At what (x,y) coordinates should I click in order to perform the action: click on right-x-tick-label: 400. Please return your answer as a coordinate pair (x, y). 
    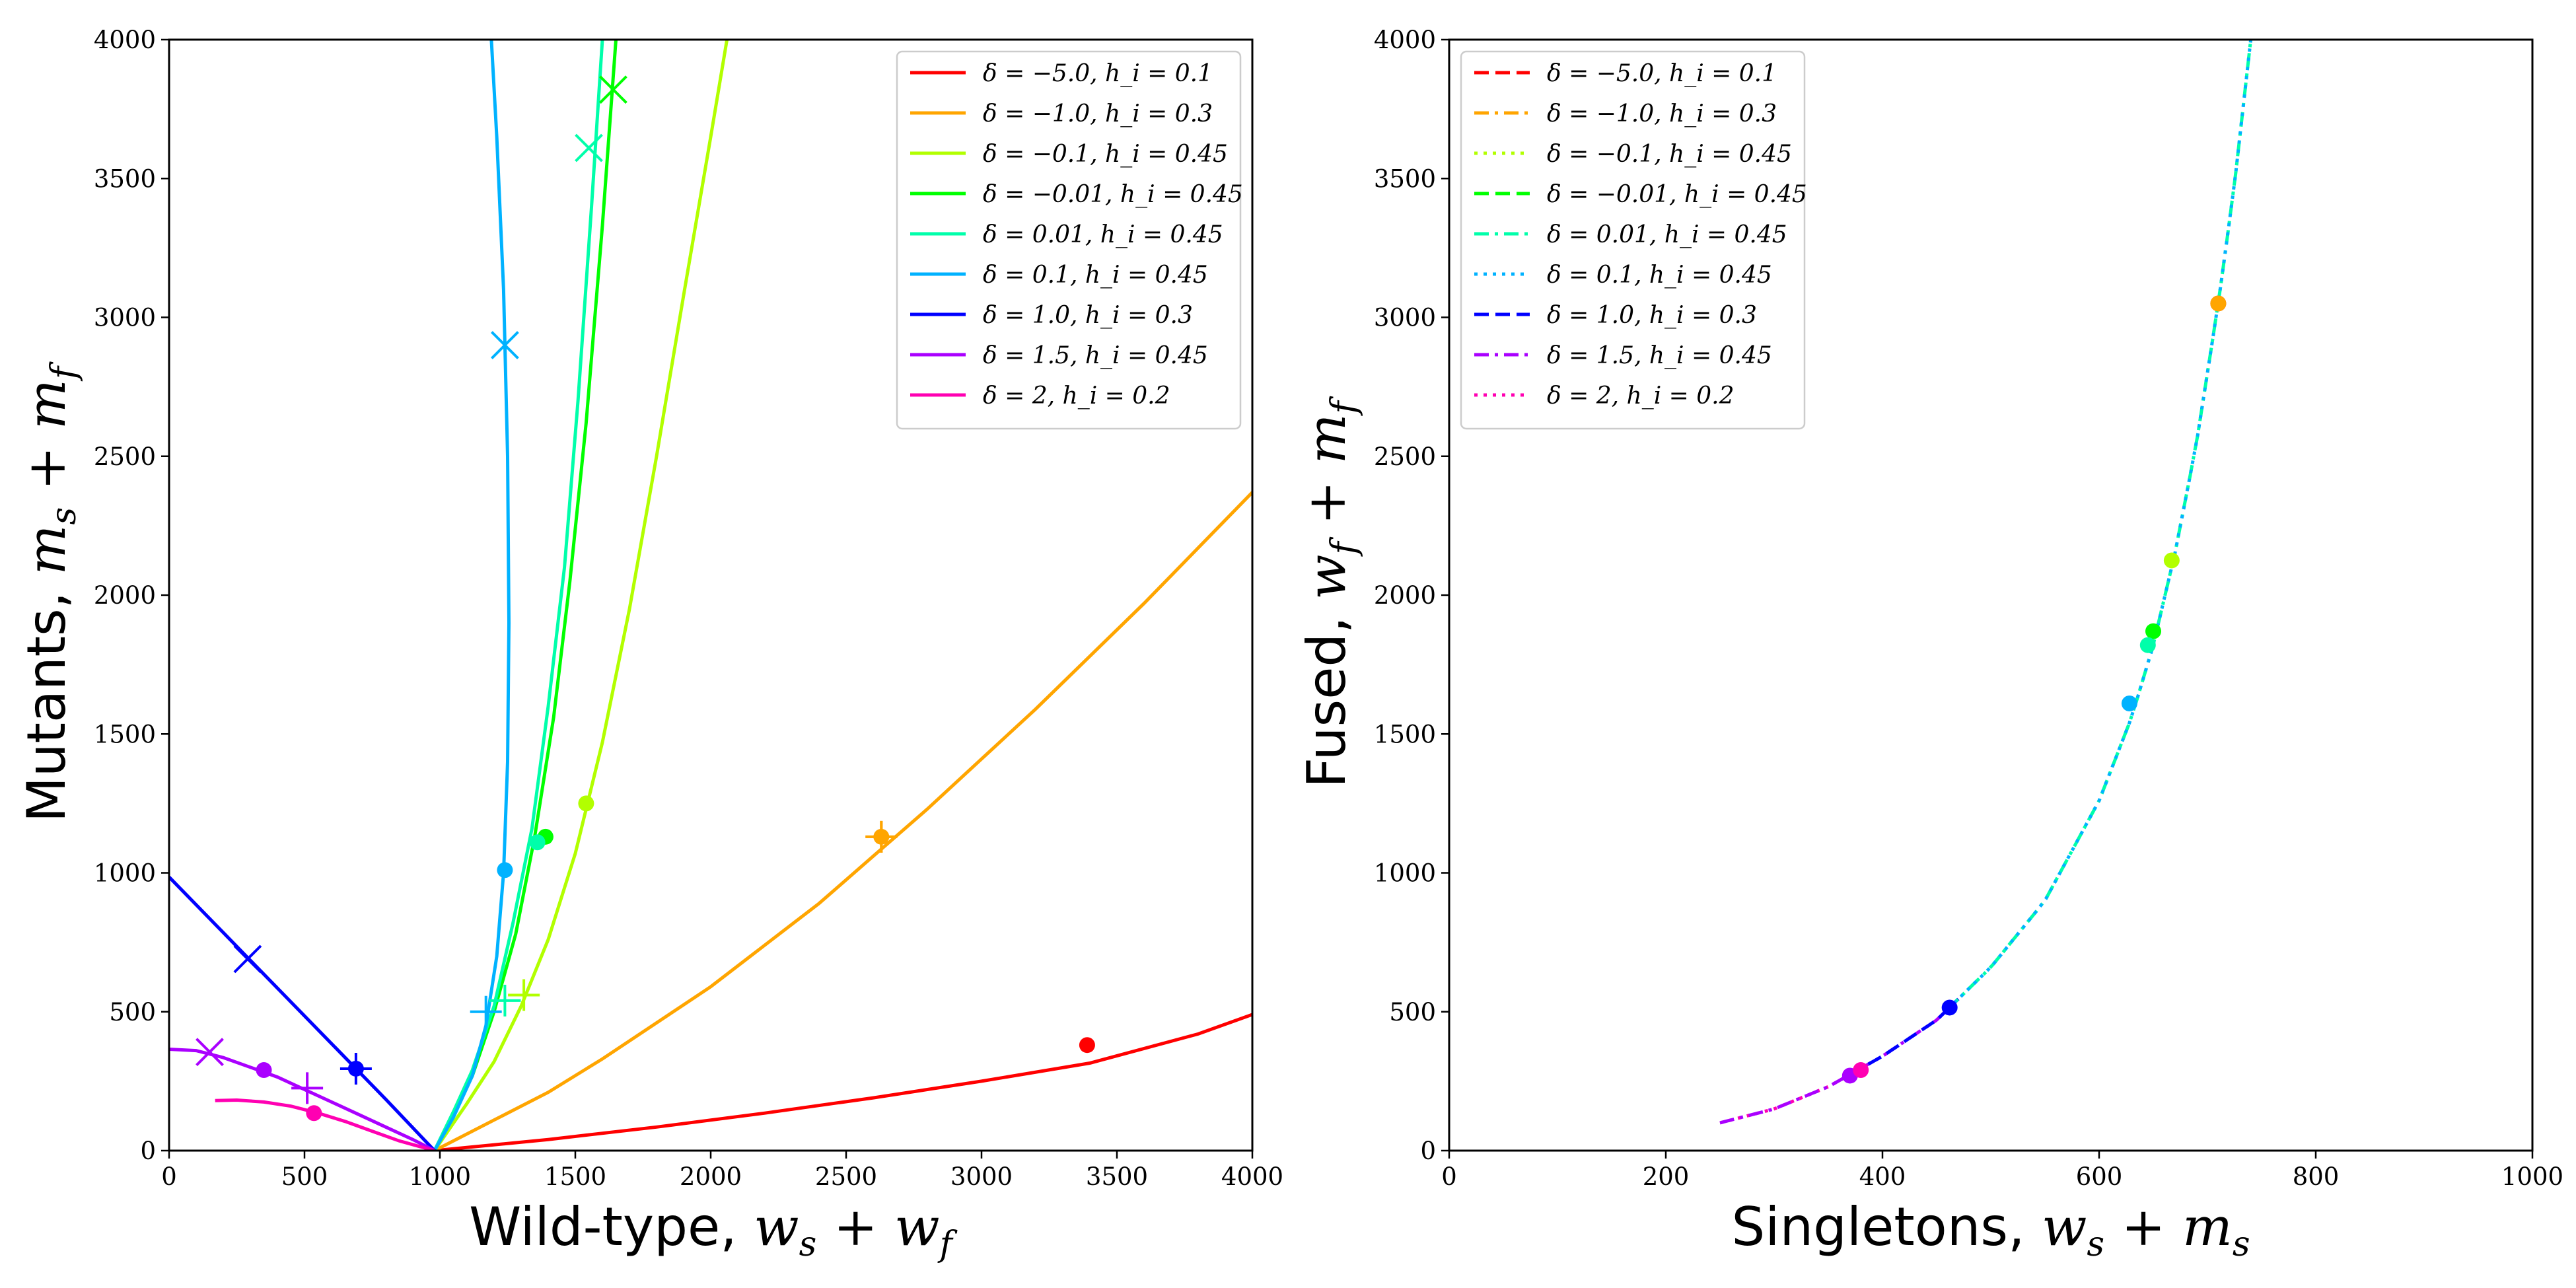
    Looking at the image, I should click on (1883, 1177).